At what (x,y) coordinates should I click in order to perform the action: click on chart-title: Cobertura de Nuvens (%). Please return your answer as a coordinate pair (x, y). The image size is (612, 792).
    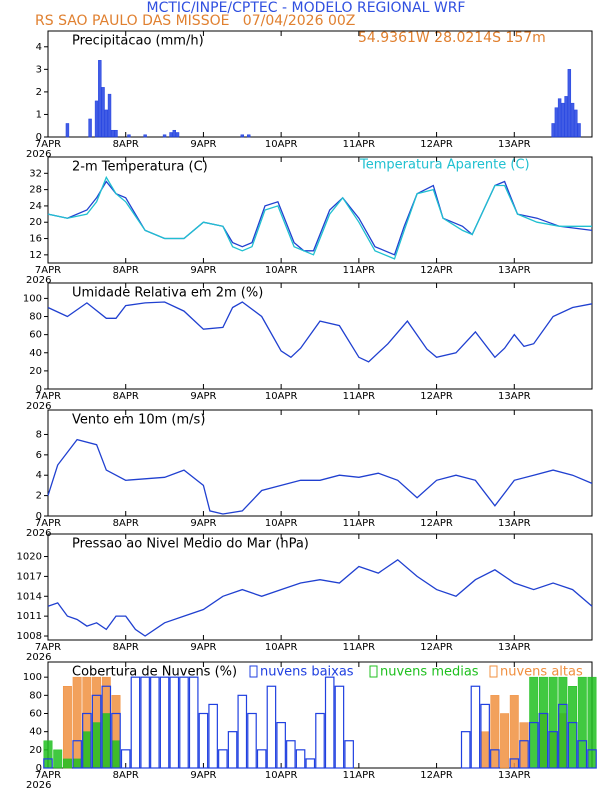
    Looking at the image, I should click on (154, 672).